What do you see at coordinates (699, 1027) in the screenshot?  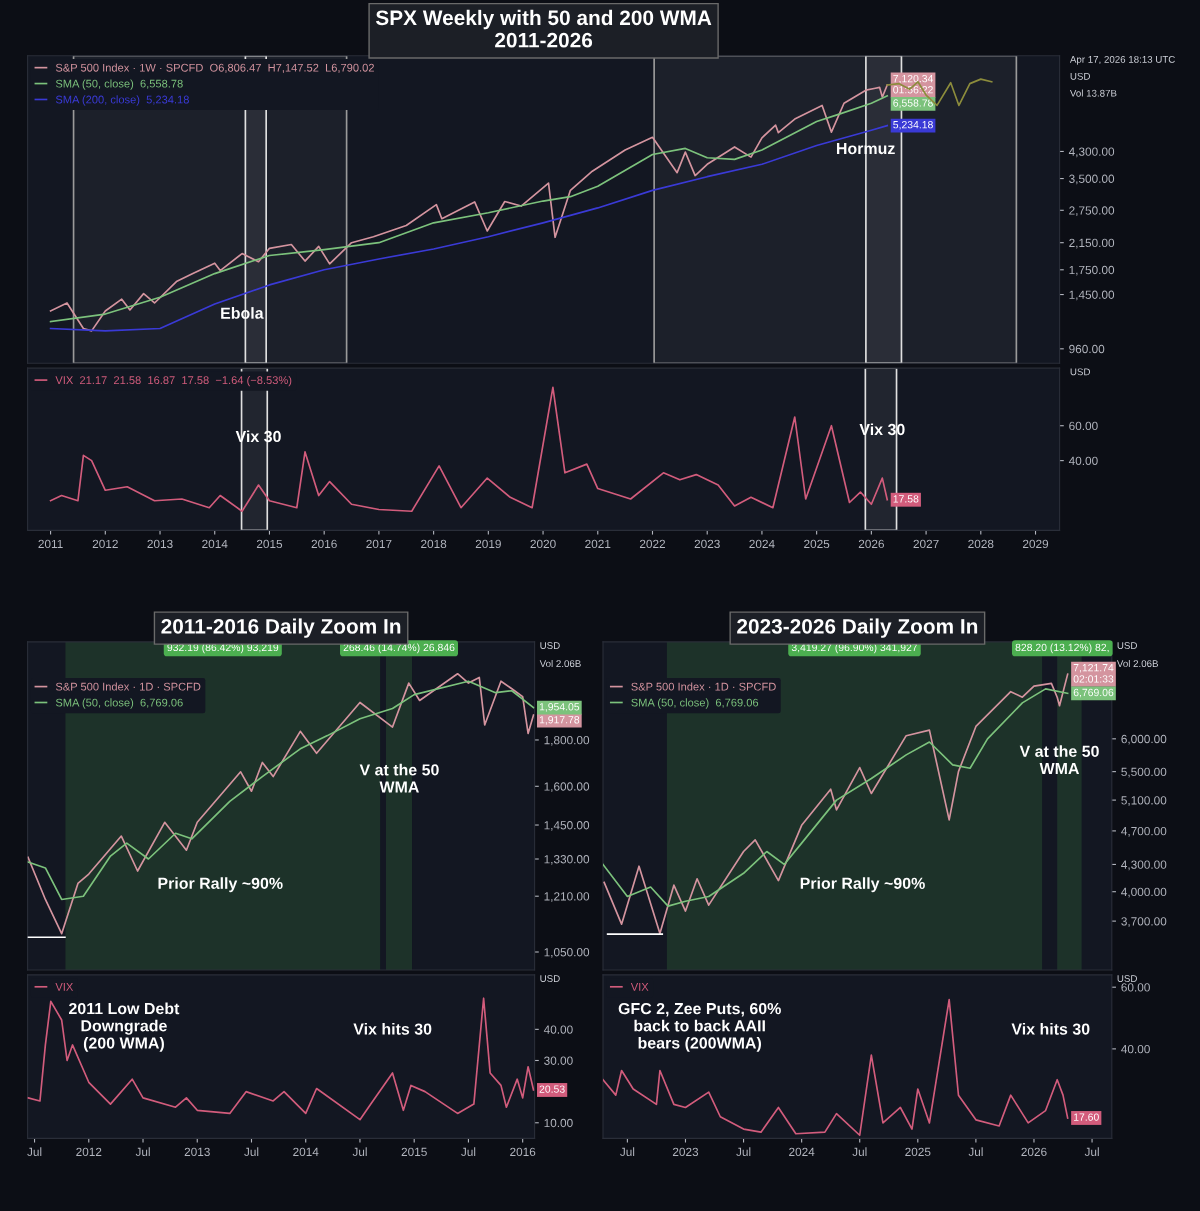 I see `annotation: GFC 2, Zee Puts, 60% back to back AAII bears (200WMA)` at bounding box center [699, 1027].